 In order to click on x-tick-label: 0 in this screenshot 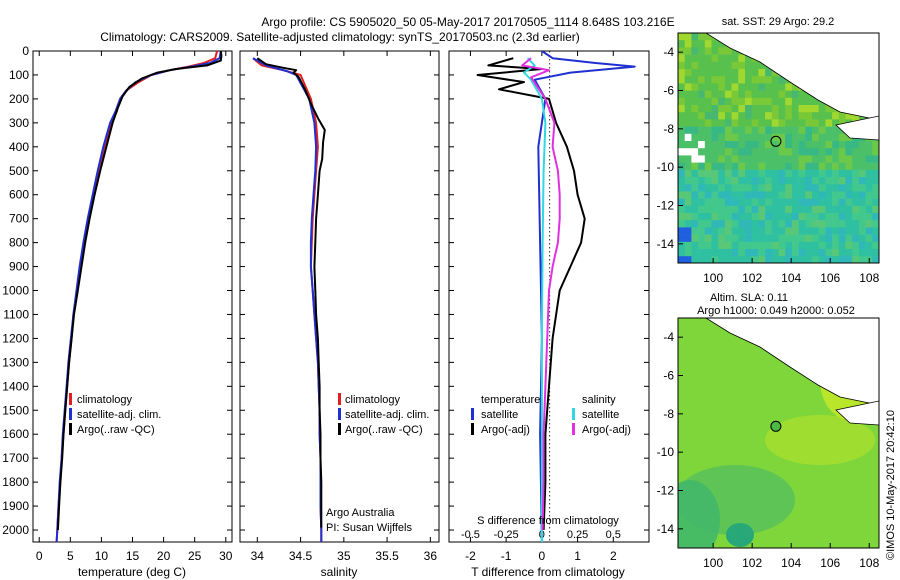, I will do `click(542, 556)`.